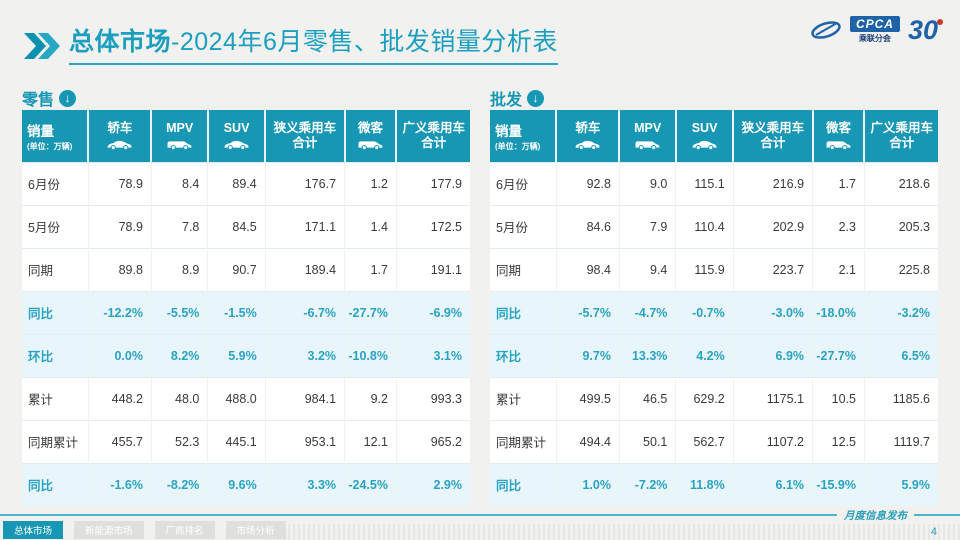 This screenshot has height=540, width=960. Describe the element at coordinates (648, 312) in the screenshot. I see `cell-value: -4.7%` at that location.